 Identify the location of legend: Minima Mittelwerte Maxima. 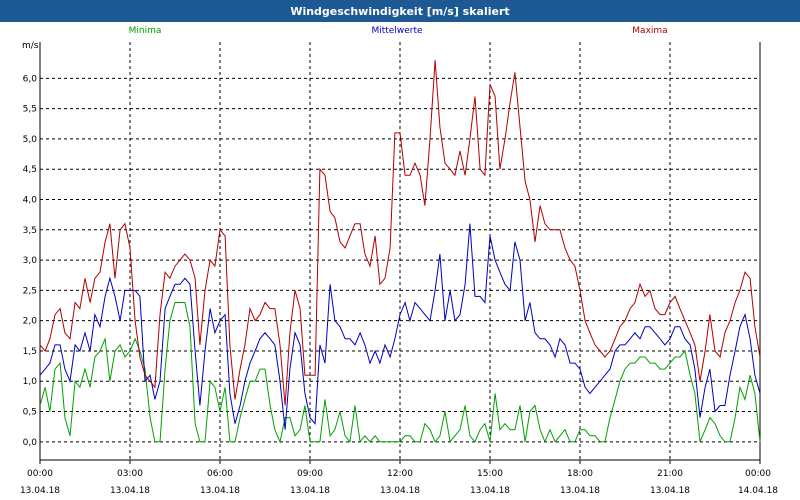
(398, 31).